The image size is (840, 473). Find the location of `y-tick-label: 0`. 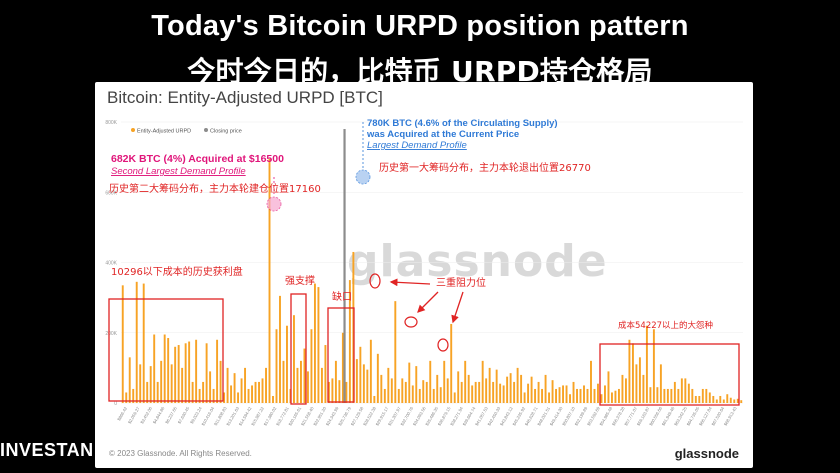

y-tick-label: 0 is located at coordinates (115, 404).